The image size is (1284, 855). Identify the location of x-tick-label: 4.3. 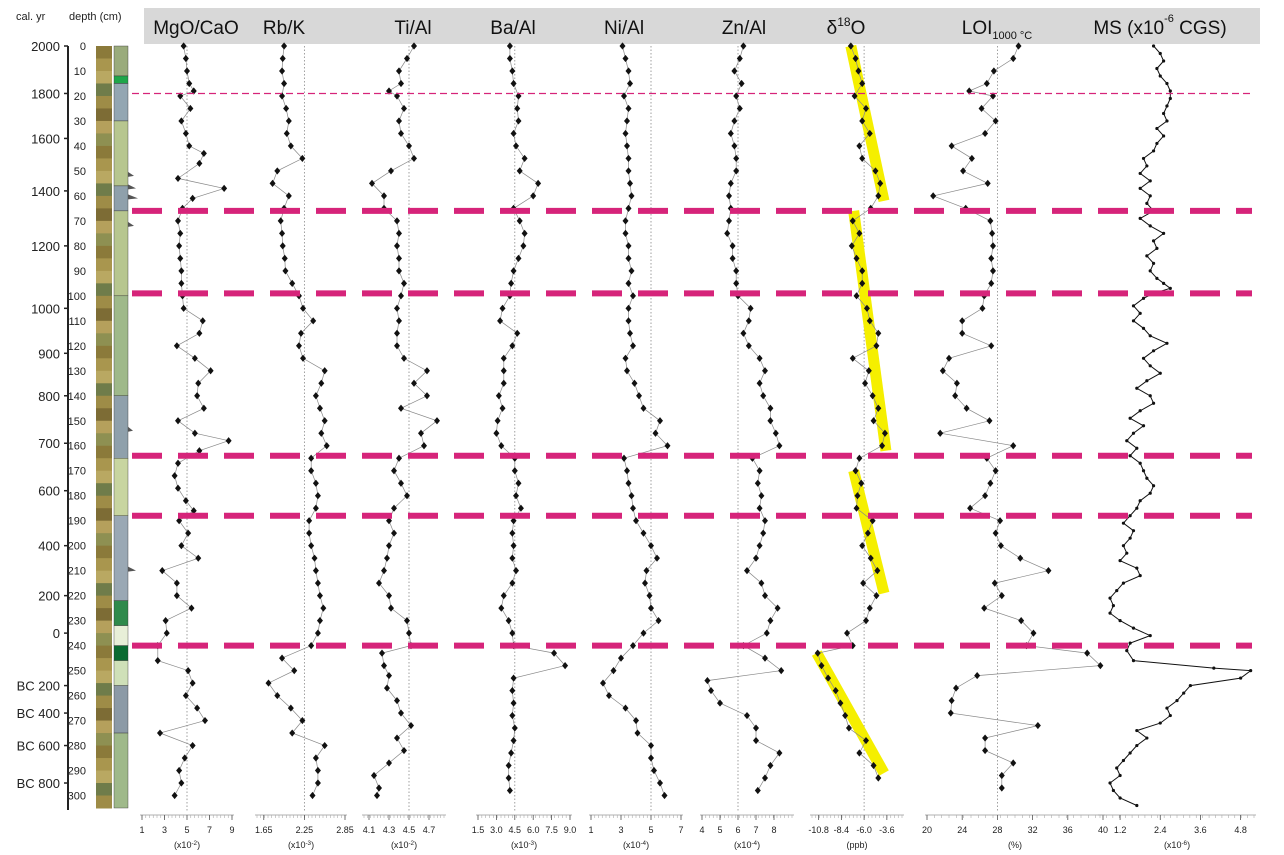
(389, 830).